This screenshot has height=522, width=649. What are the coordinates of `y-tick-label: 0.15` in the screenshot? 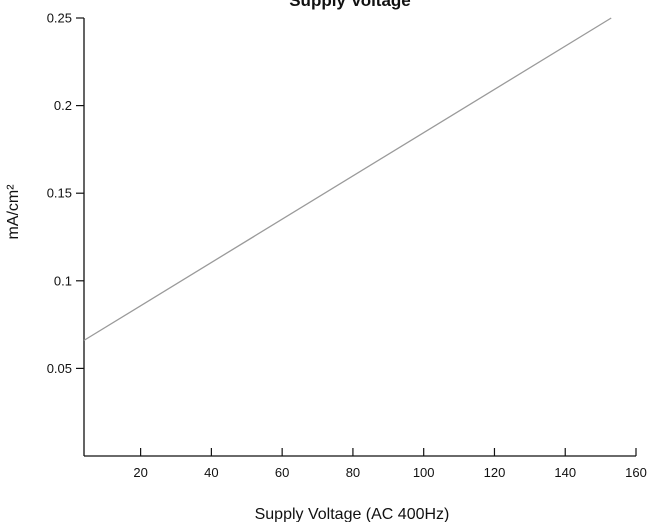 It's located at (59, 193).